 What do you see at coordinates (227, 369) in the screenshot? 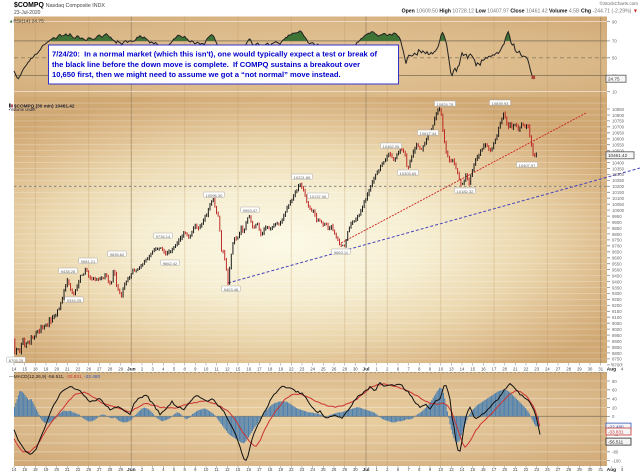
I see `svg-text: 12` at bounding box center [227, 369].